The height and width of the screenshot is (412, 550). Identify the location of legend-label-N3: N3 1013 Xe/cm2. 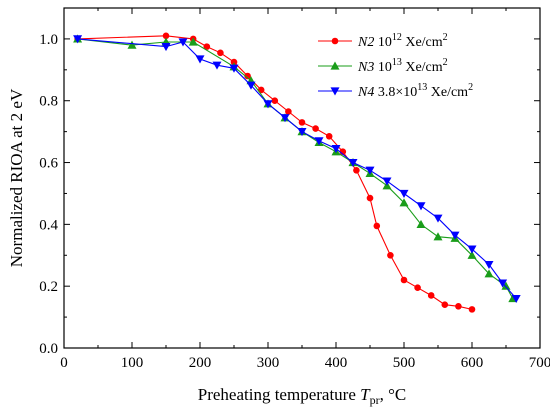
(402, 66).